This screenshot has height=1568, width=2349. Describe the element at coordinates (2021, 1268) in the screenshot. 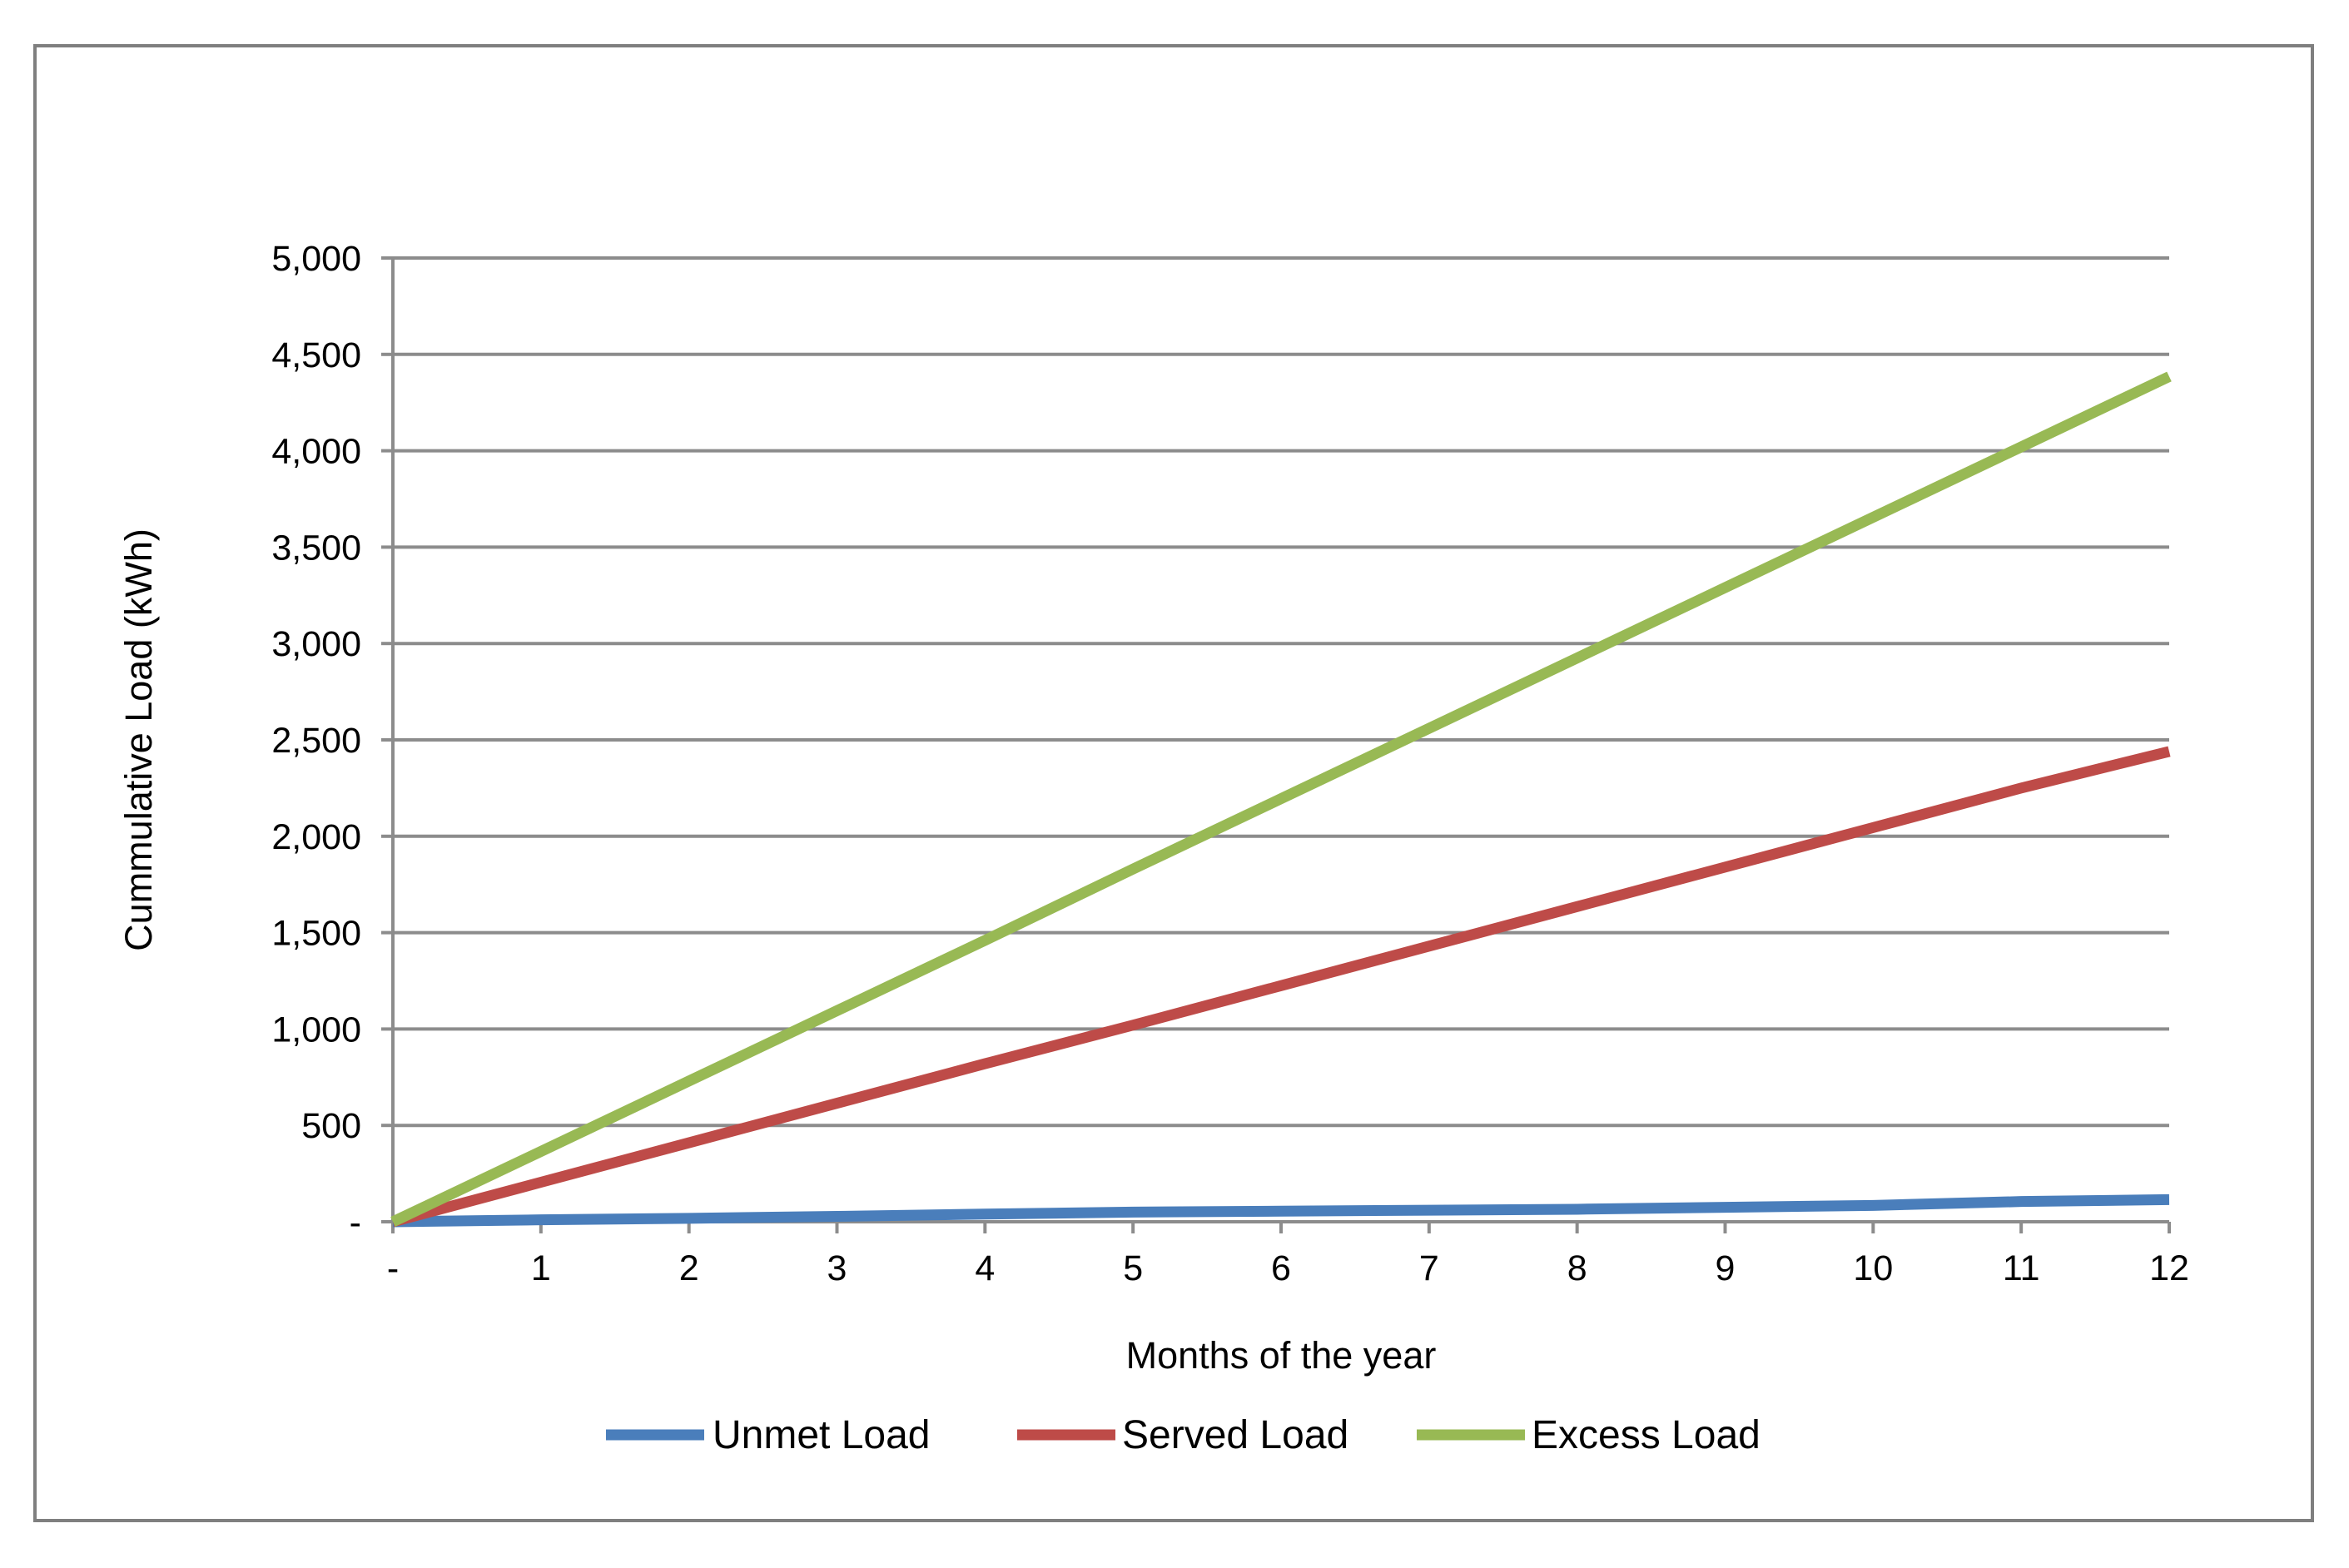

I see `x-tick-label: 11` at that location.